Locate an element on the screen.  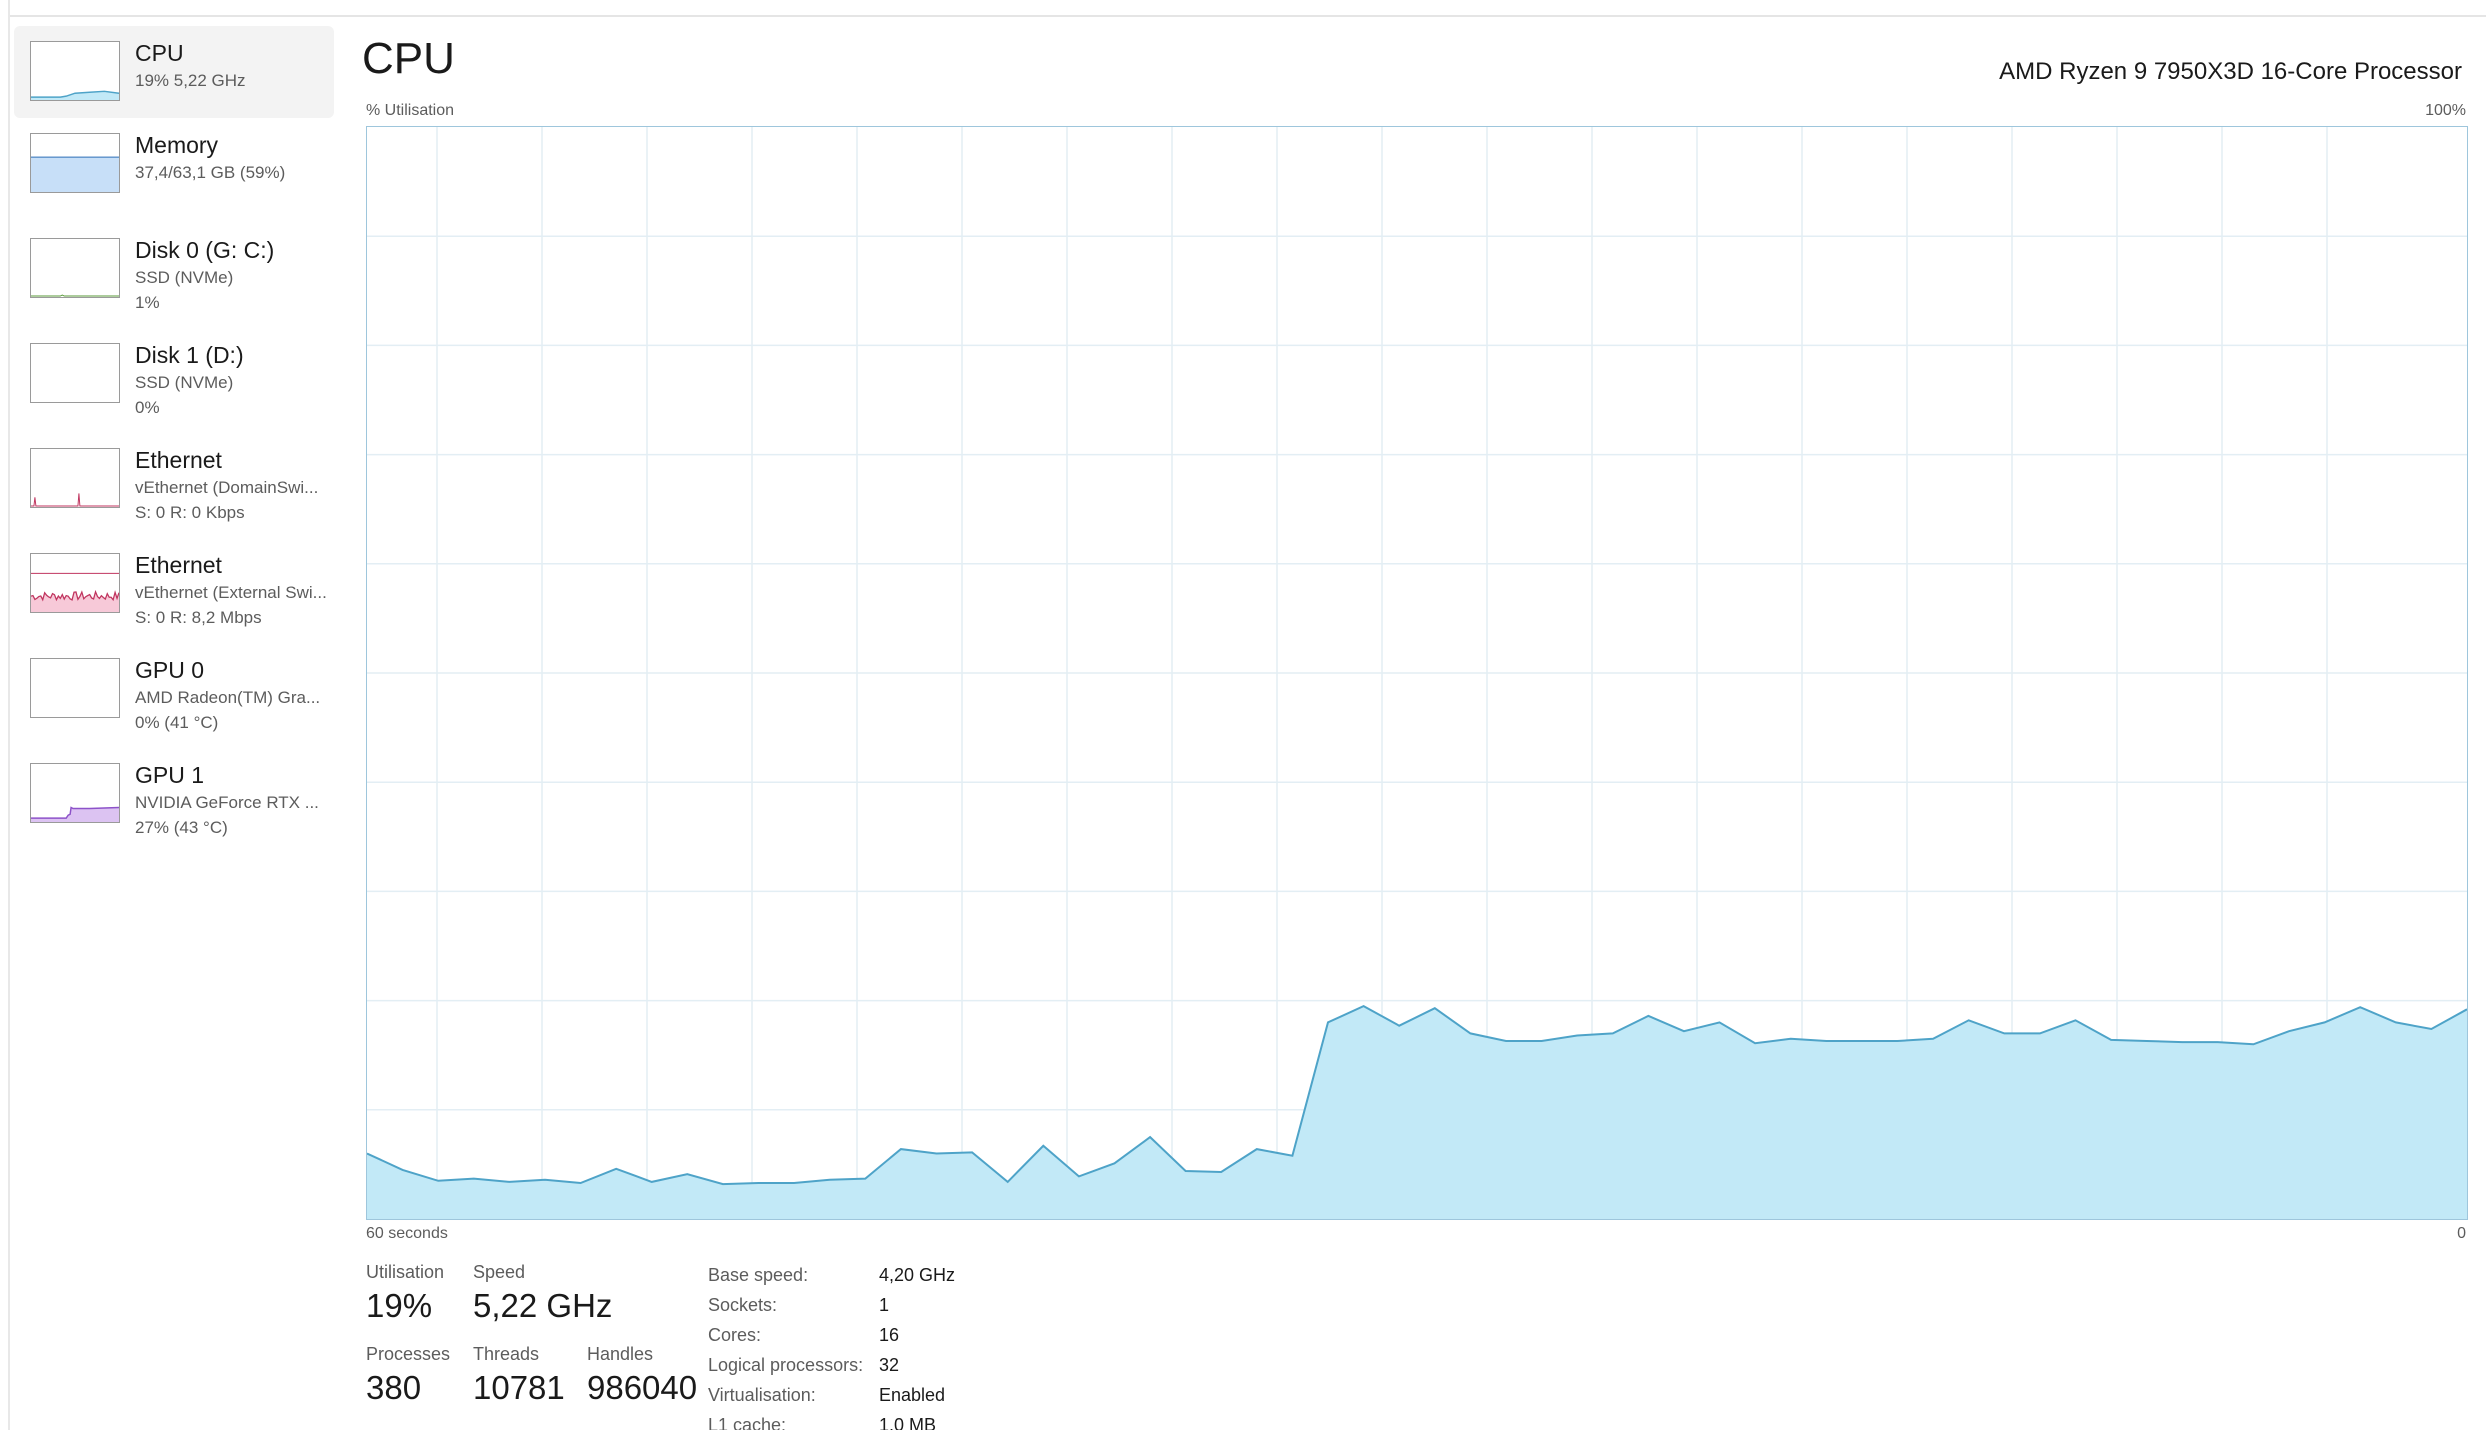
sidebar-item-title: CPU is located at coordinates (159, 53).